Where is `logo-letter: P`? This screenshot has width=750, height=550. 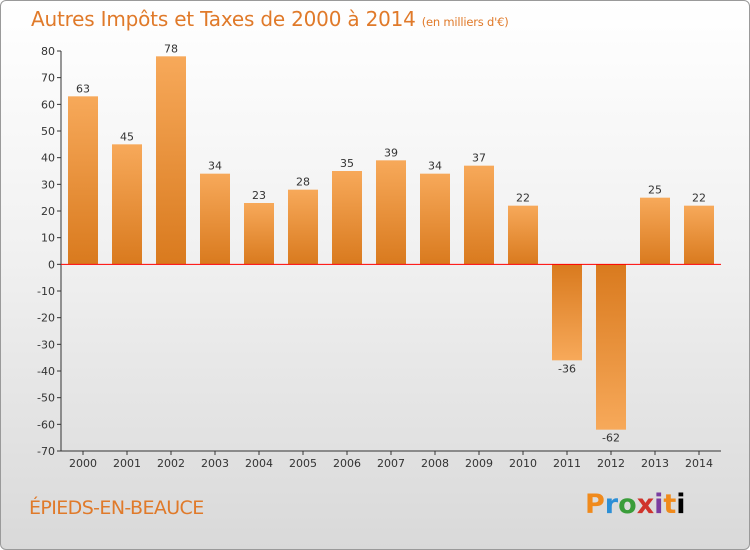 logo-letter: P is located at coordinates (595, 504).